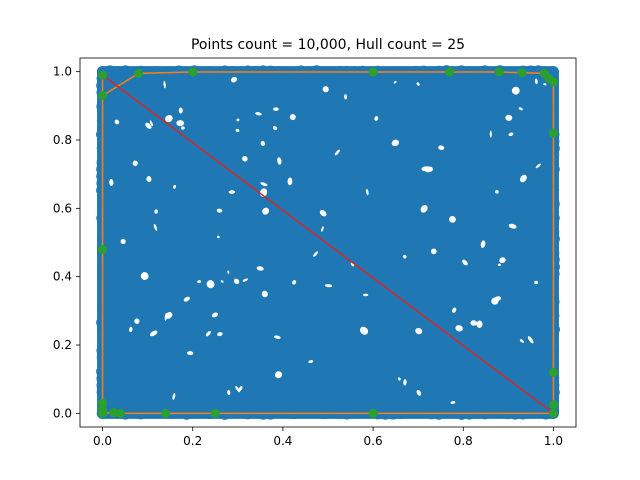 This screenshot has height=480, width=640. I want to click on y-tick-label: 0.2, so click(62, 345).